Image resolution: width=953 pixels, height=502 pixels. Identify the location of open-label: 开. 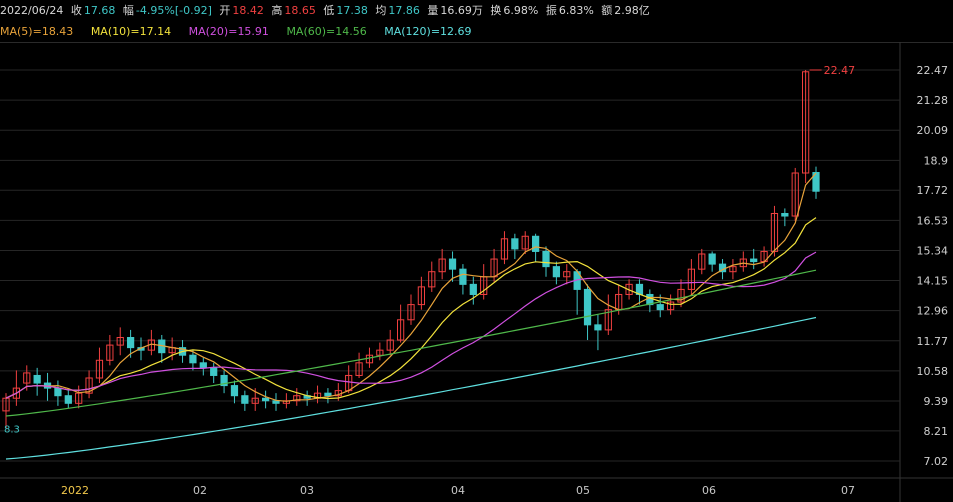
(225, 10).